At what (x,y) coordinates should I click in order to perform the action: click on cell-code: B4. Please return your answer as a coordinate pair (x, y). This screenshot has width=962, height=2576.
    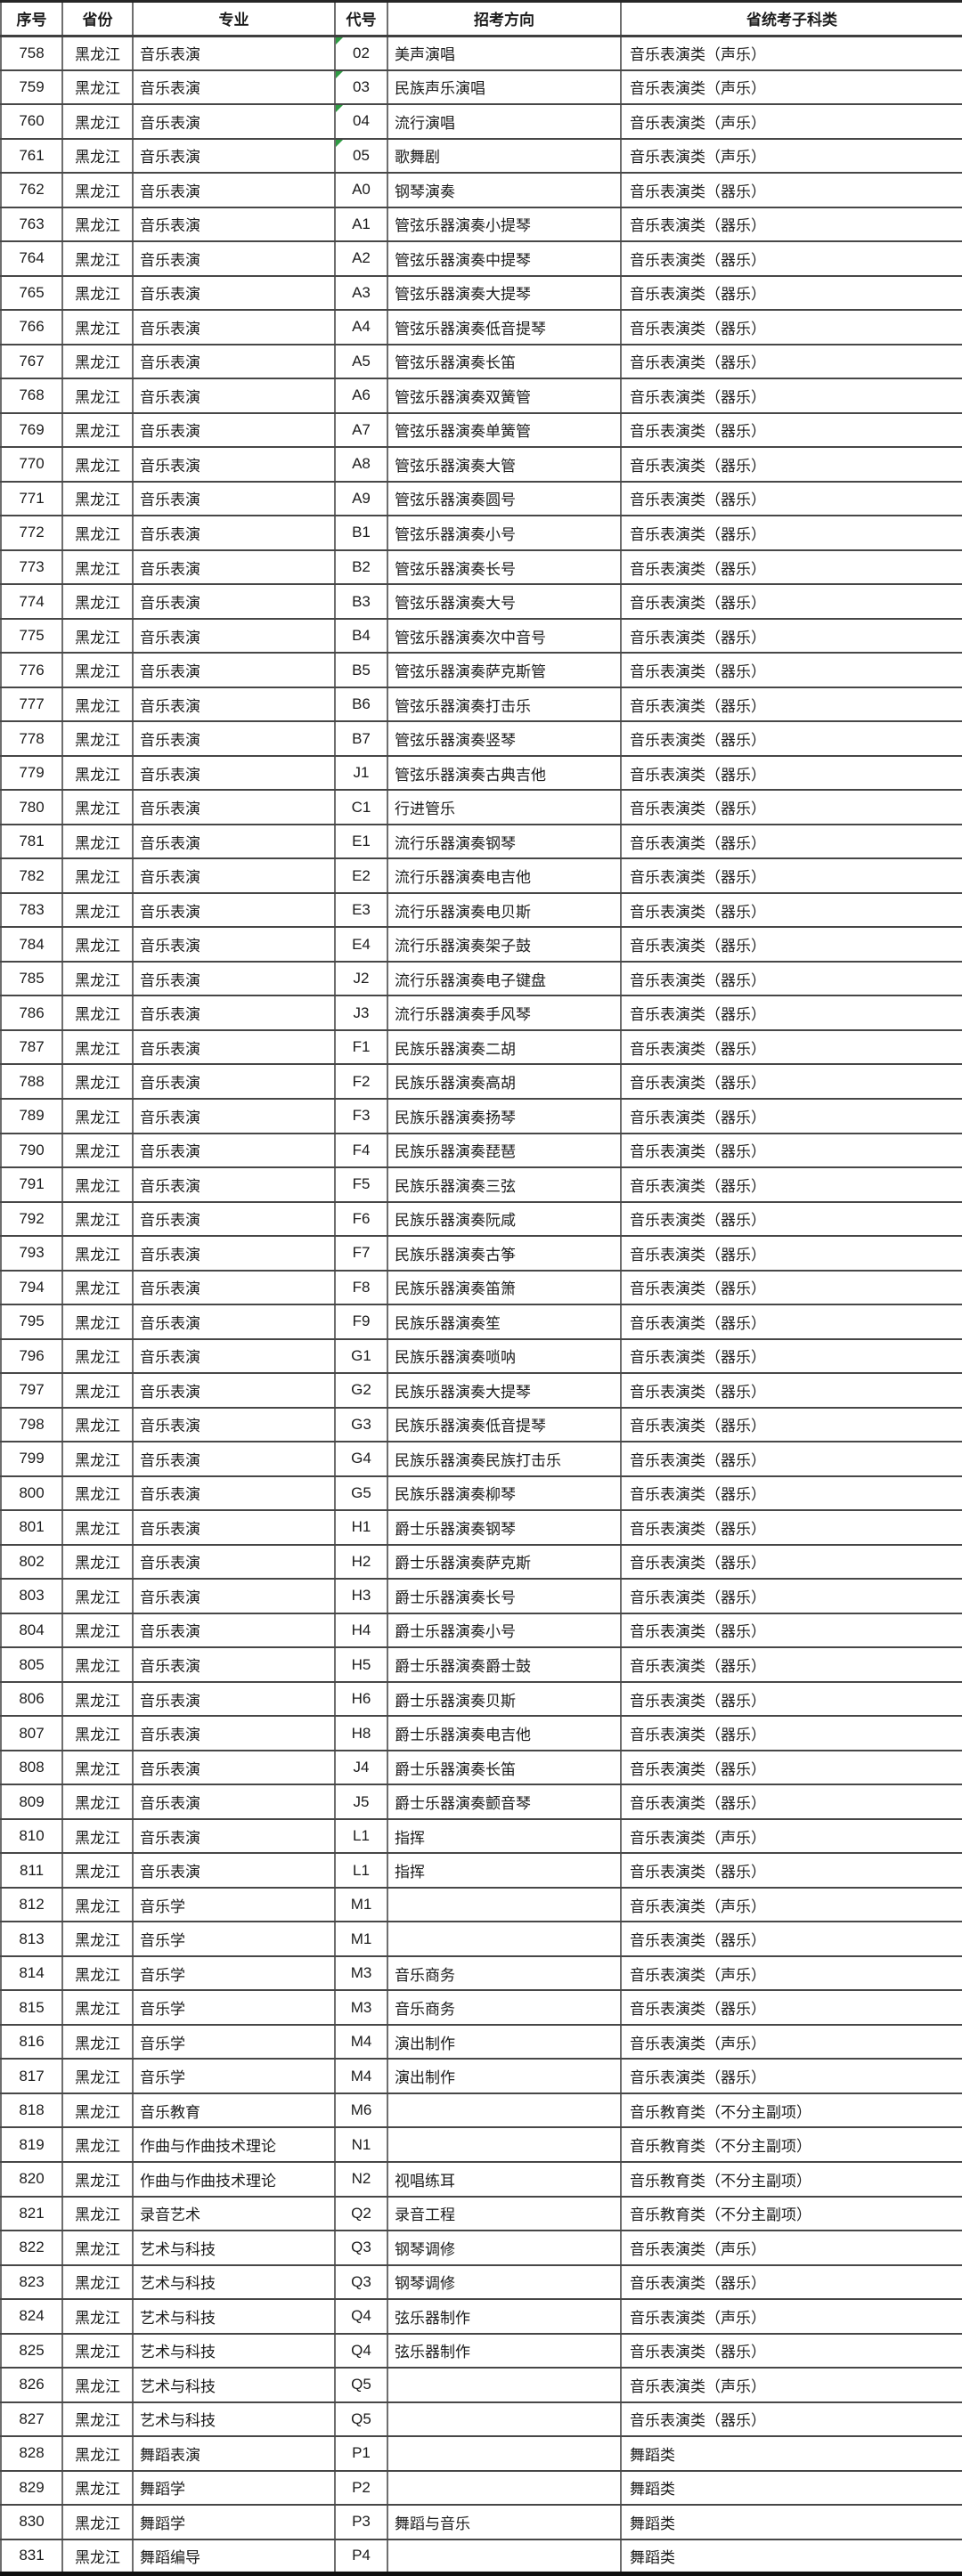
    Looking at the image, I should click on (361, 635).